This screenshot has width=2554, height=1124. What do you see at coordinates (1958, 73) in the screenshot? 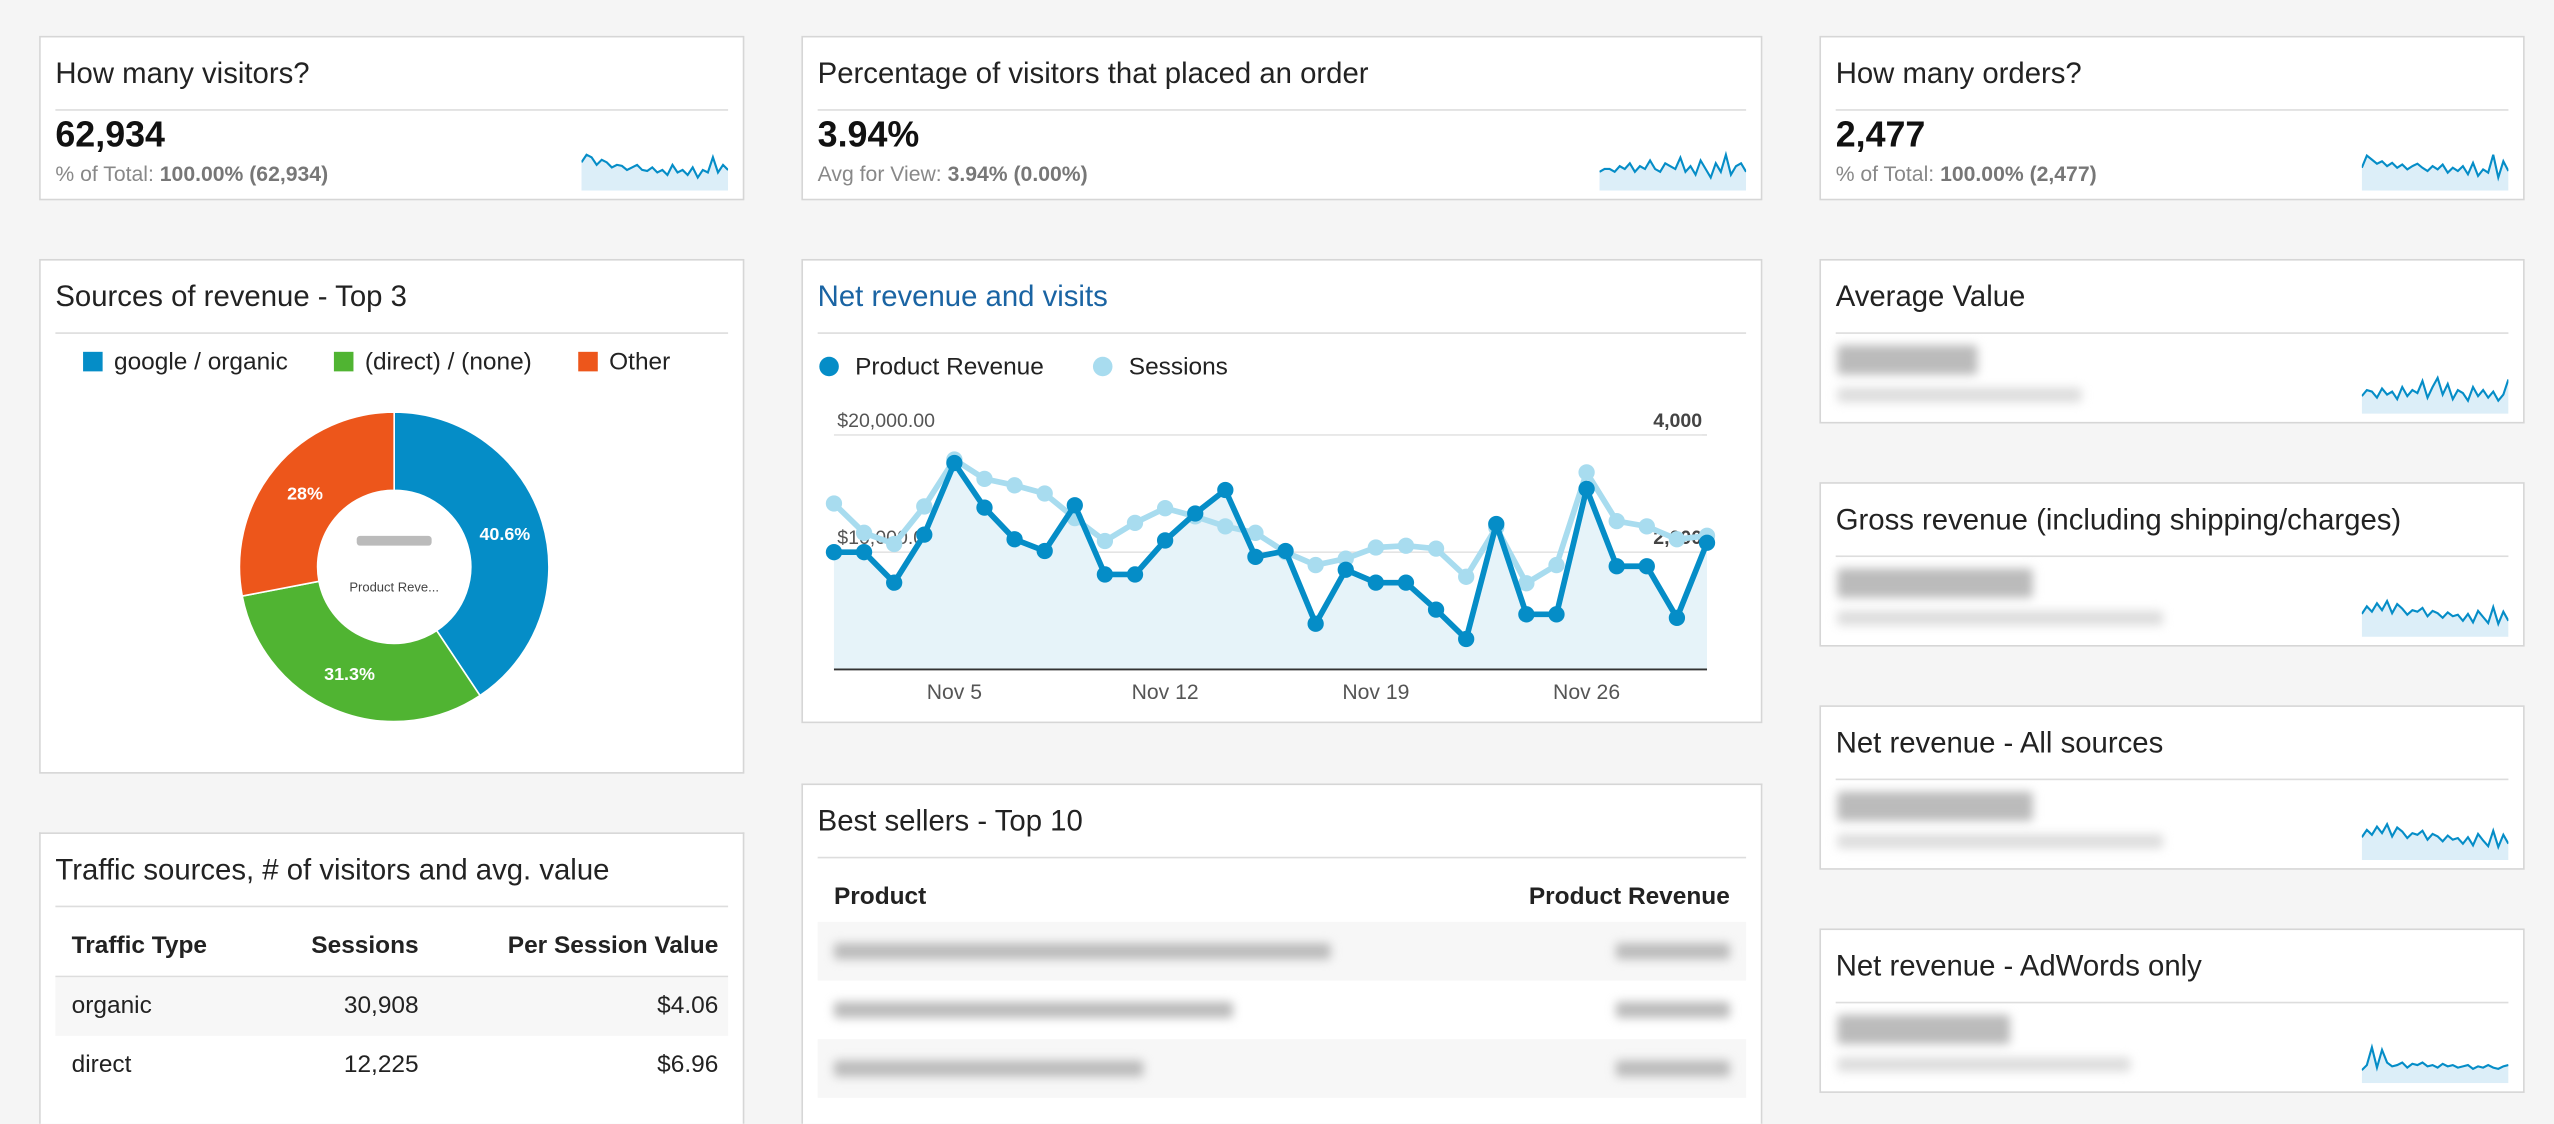
I see `card-title: How many orders?` at bounding box center [1958, 73].